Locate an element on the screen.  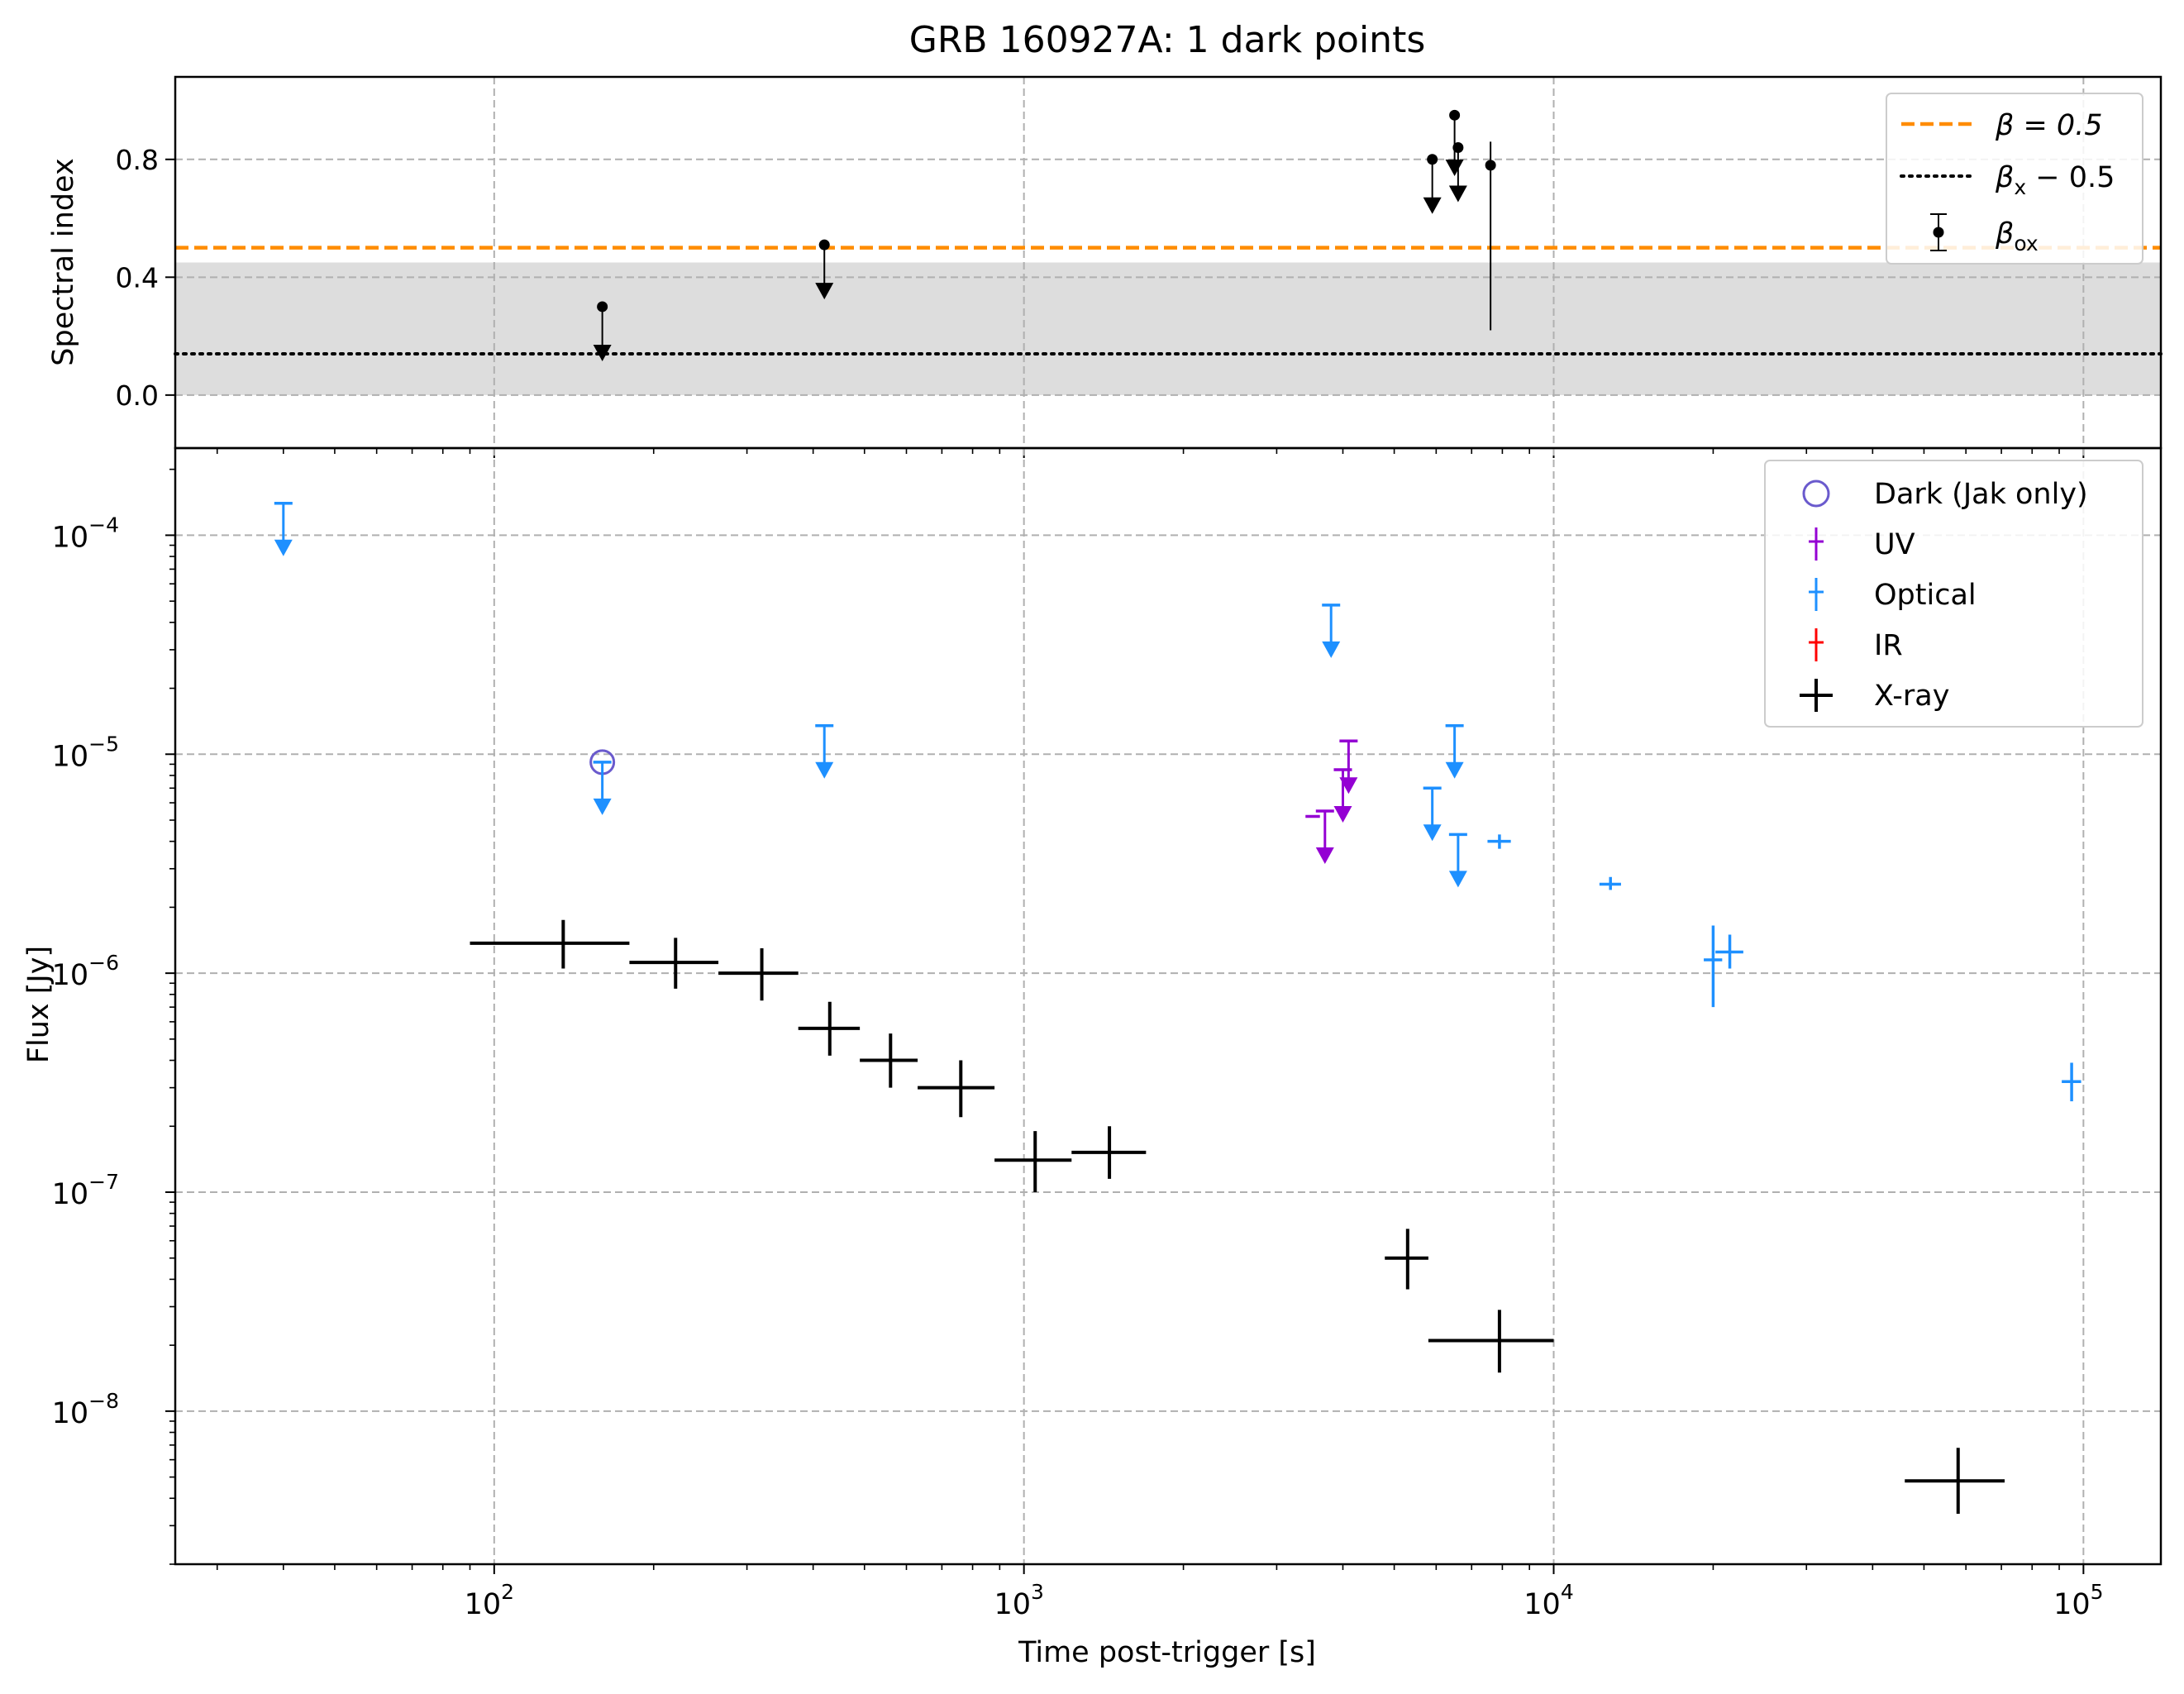
x-tick-label-exponent: 3 is located at coordinates (1037, 1592).